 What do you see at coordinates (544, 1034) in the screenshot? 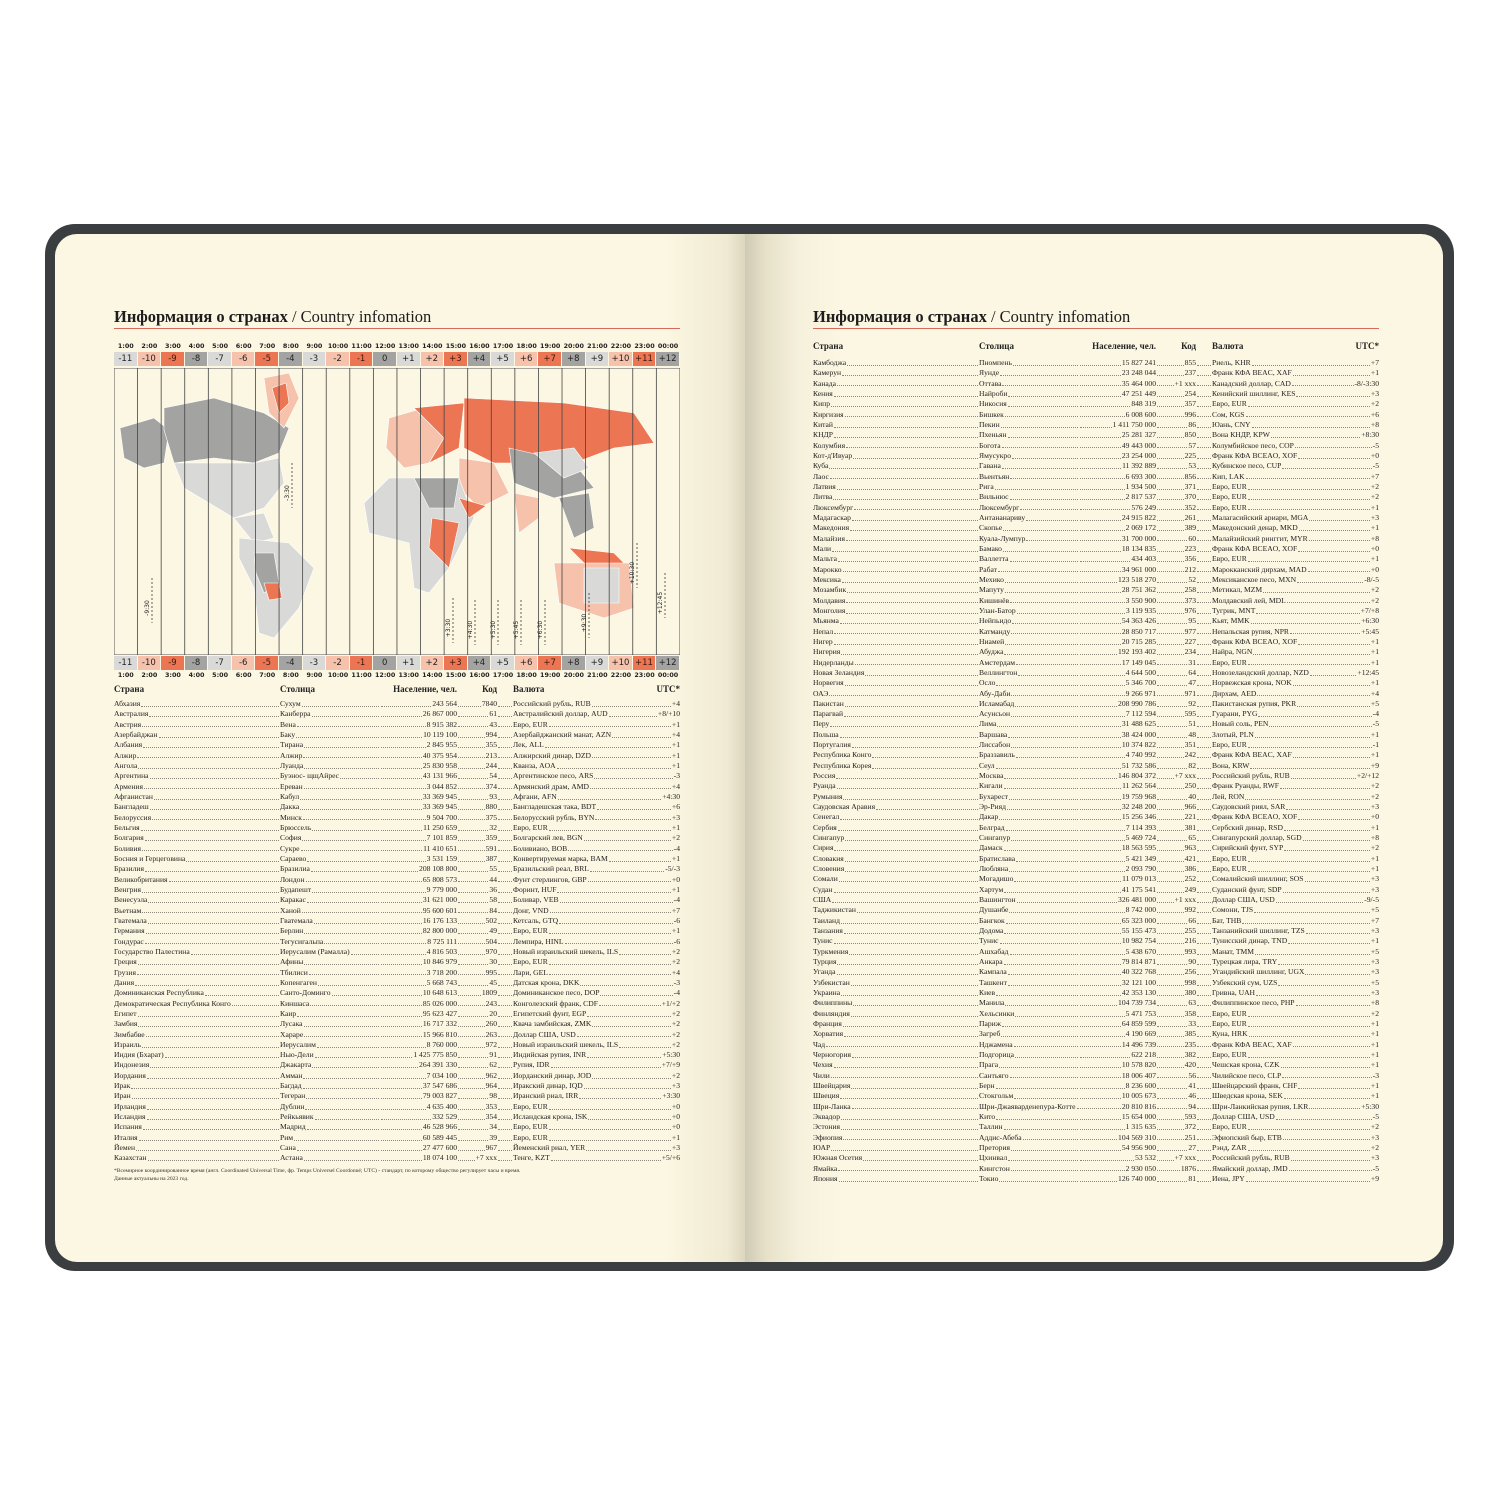
I see `currency-name: Доллар США, USD` at bounding box center [544, 1034].